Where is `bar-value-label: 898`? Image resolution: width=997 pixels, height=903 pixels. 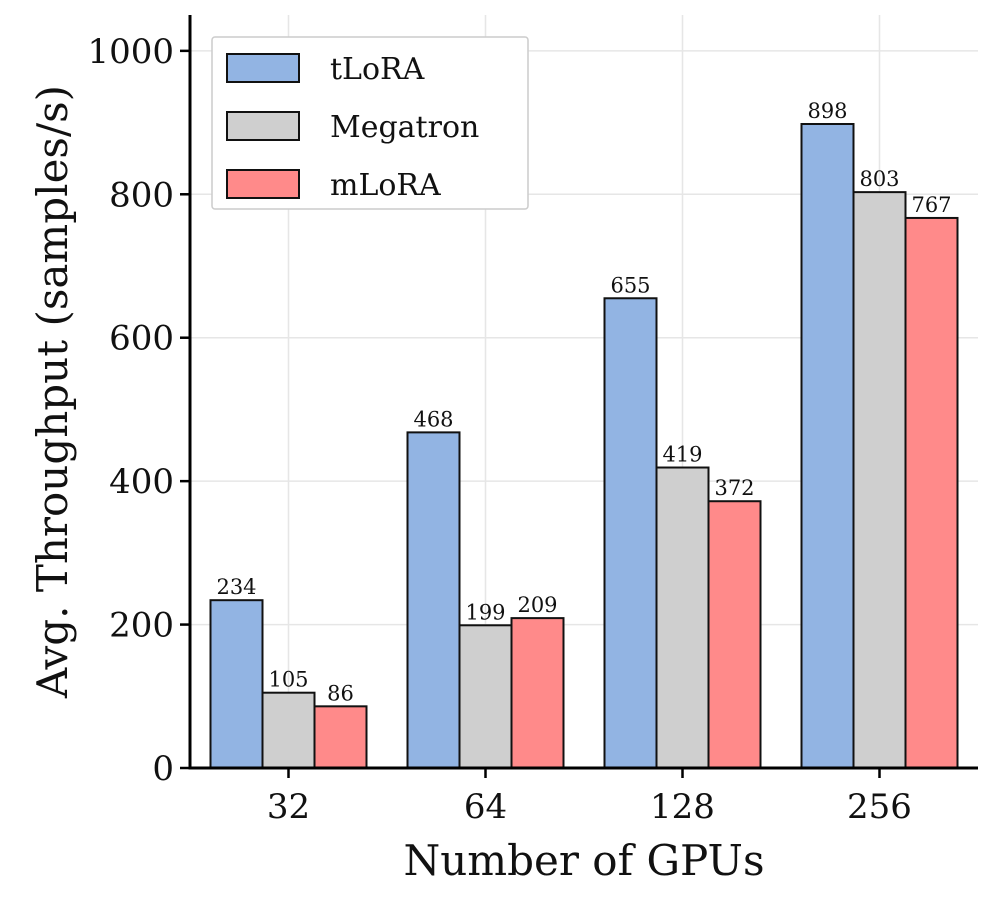 bar-value-label: 898 is located at coordinates (827, 111).